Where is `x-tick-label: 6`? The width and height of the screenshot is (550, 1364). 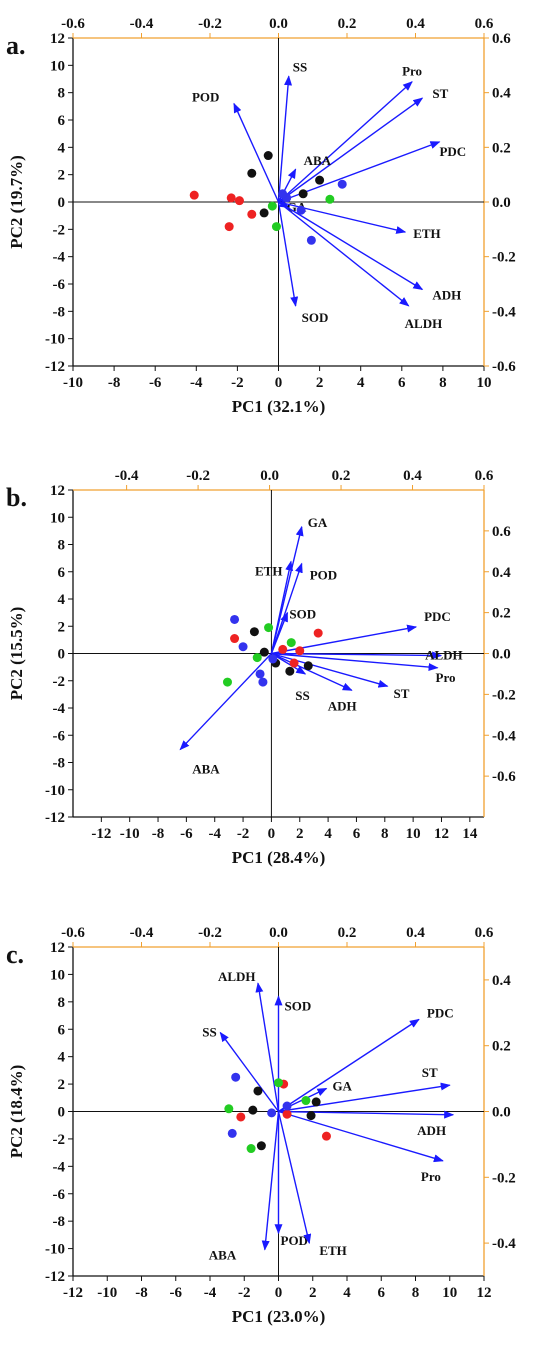 x-tick-label: 6 is located at coordinates (402, 383).